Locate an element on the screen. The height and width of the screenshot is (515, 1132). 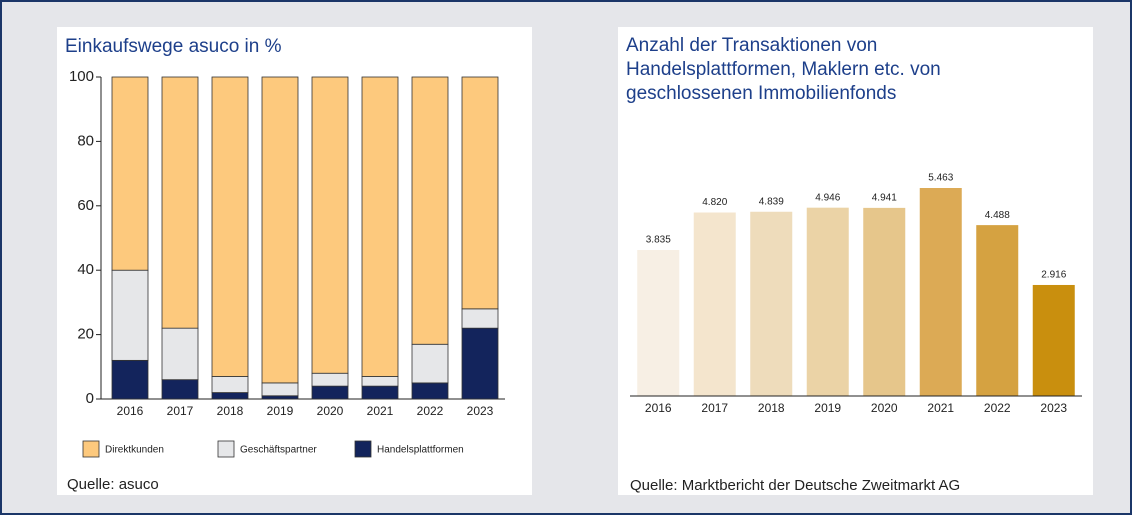
legend-label: Geschäftspartner is located at coordinates (278, 450).